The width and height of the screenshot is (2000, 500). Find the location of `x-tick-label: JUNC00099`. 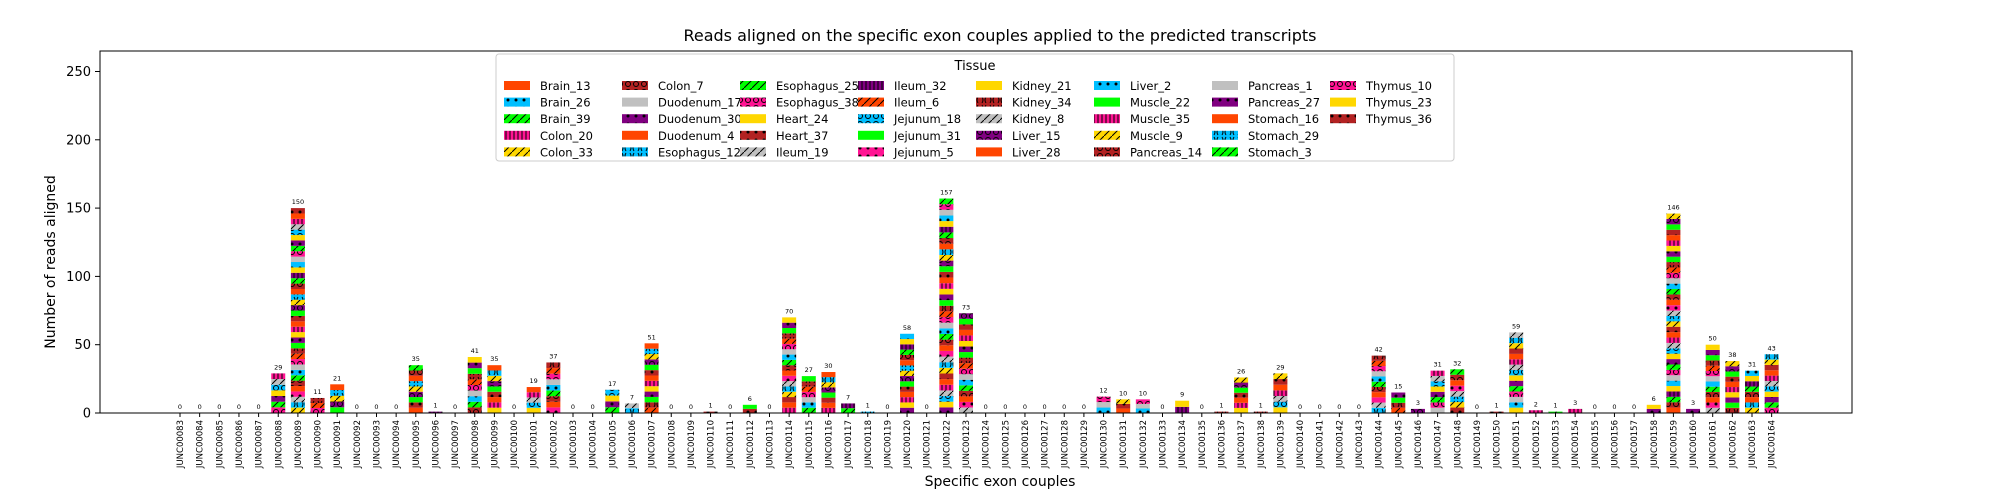

x-tick-label: JUNC00099 is located at coordinates (495, 444).